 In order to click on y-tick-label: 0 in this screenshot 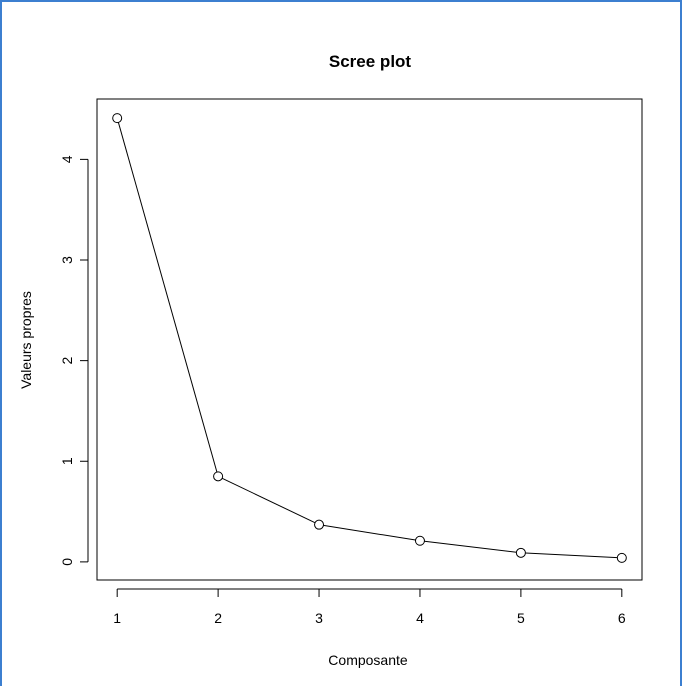, I will do `click(67, 562)`.